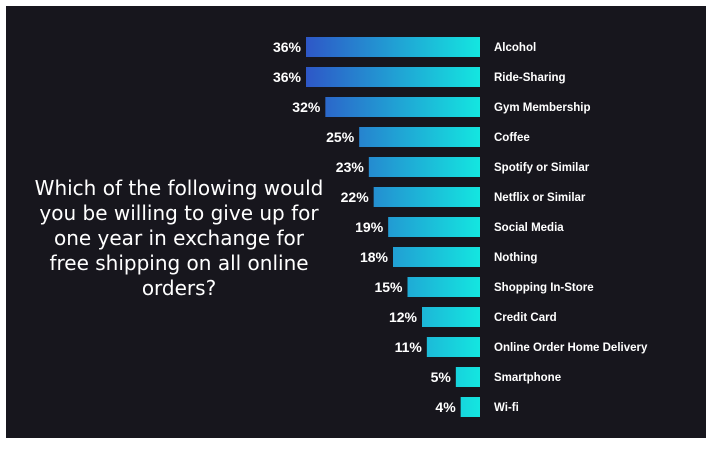 Image resolution: width=716 pixels, height=449 pixels. What do you see at coordinates (515, 258) in the screenshot?
I see `category-label: Nothing` at bounding box center [515, 258].